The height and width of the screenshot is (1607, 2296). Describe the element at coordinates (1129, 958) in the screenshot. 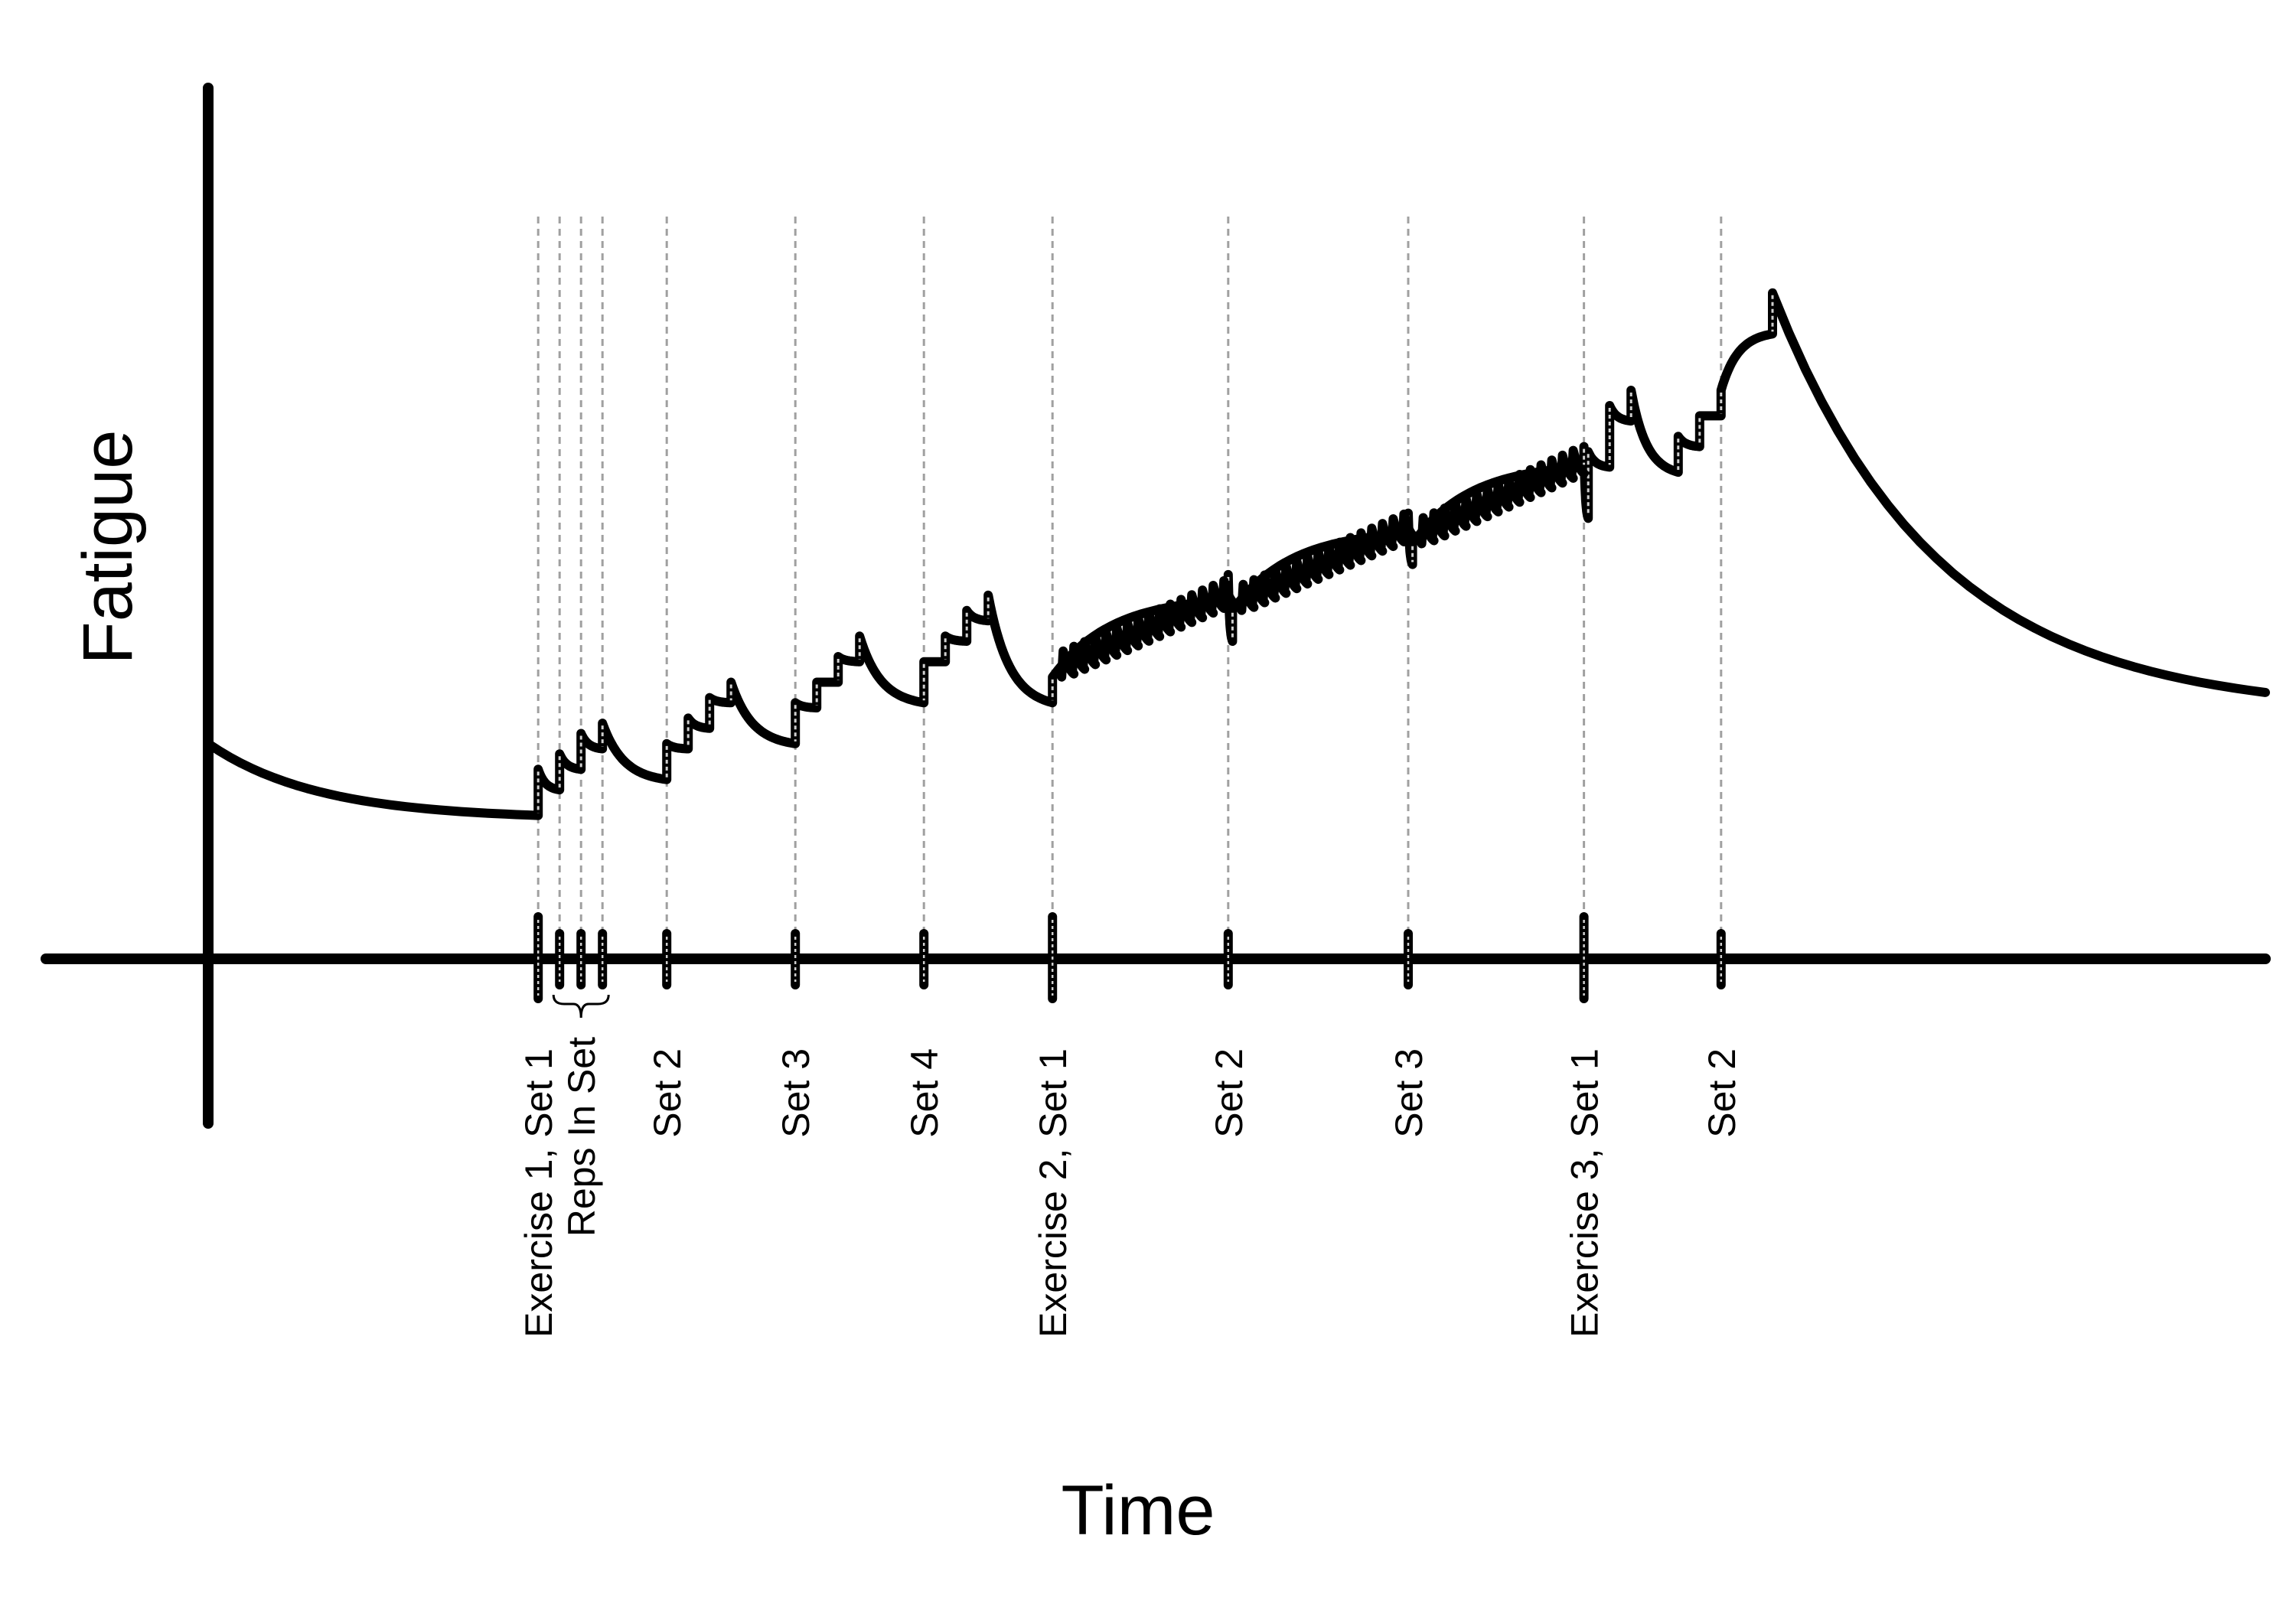

I see `time-markers` at that location.